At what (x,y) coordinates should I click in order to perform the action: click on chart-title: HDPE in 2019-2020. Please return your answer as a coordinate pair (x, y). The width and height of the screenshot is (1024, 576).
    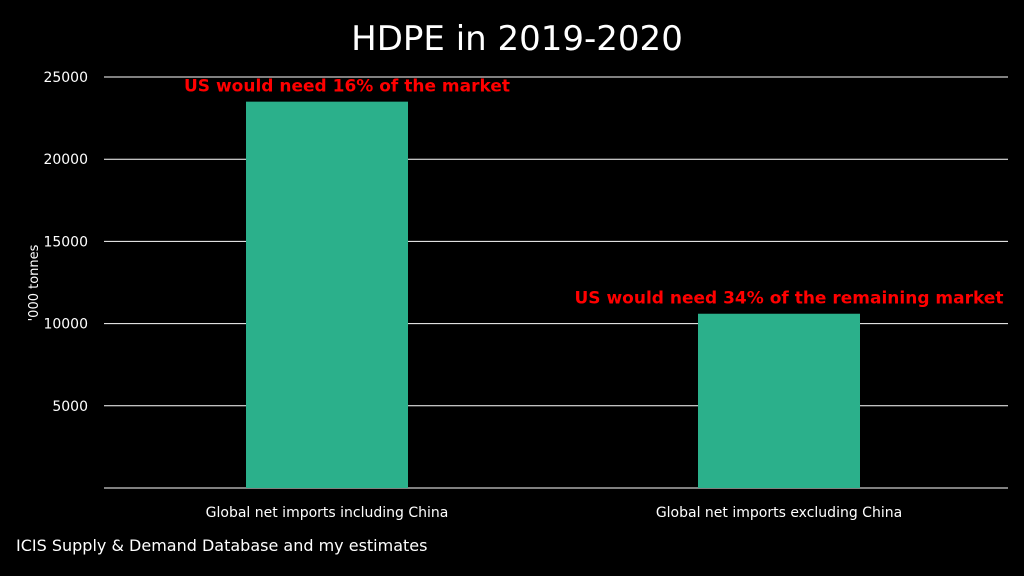
    Looking at the image, I should click on (517, 39).